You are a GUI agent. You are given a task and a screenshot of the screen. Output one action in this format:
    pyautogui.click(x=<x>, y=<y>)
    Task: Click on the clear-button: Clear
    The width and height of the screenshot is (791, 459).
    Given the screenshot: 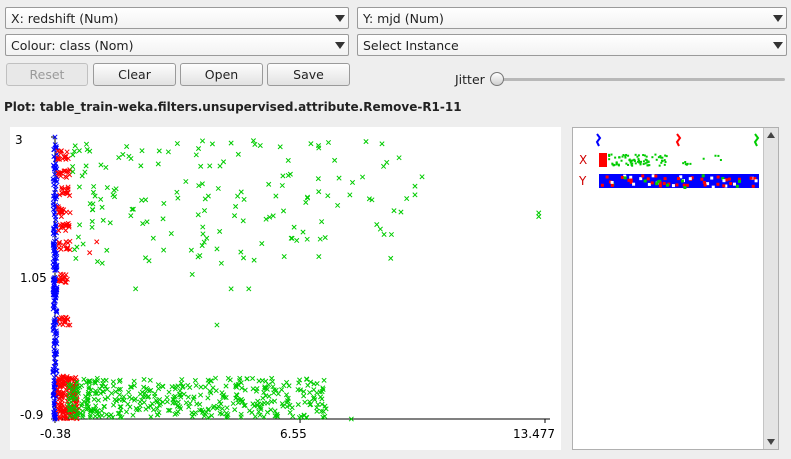 What is the action you would take?
    pyautogui.click(x=134, y=74)
    